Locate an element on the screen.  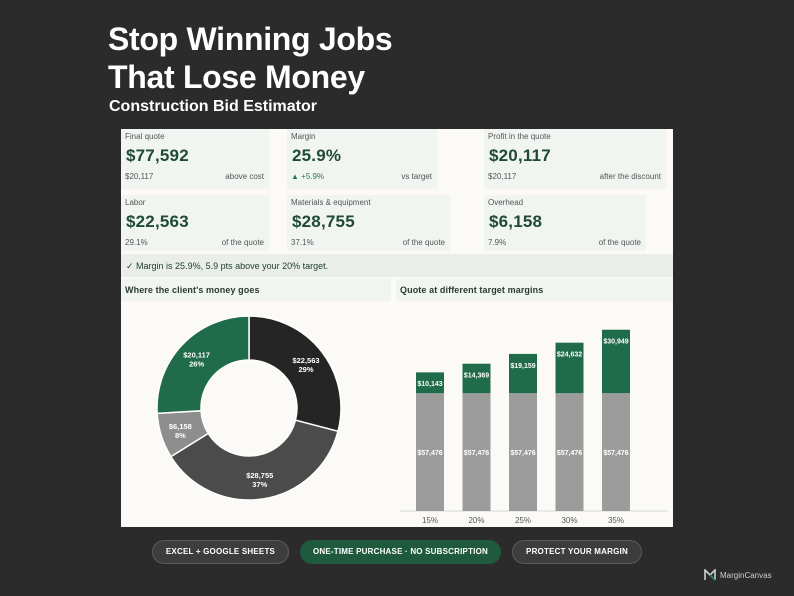
kpi-label: Labor is located at coordinates (135, 202).